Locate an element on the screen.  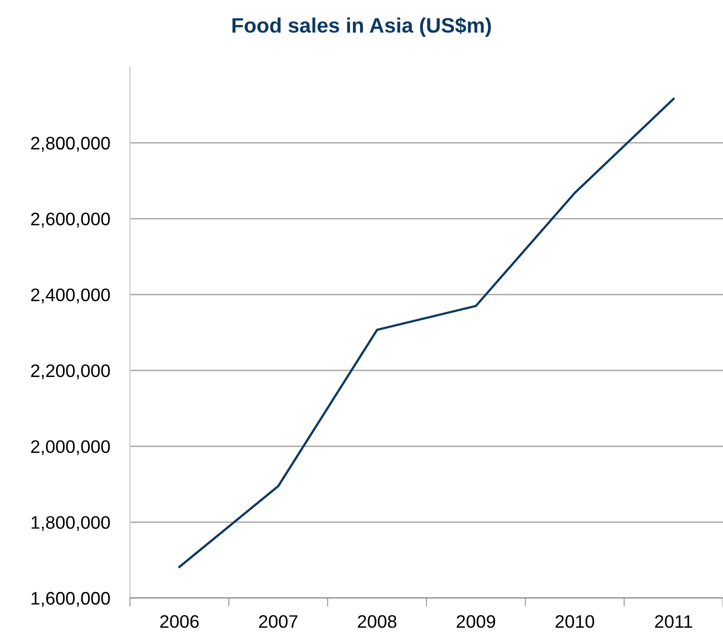
x-tick-label: 2007 is located at coordinates (278, 621).